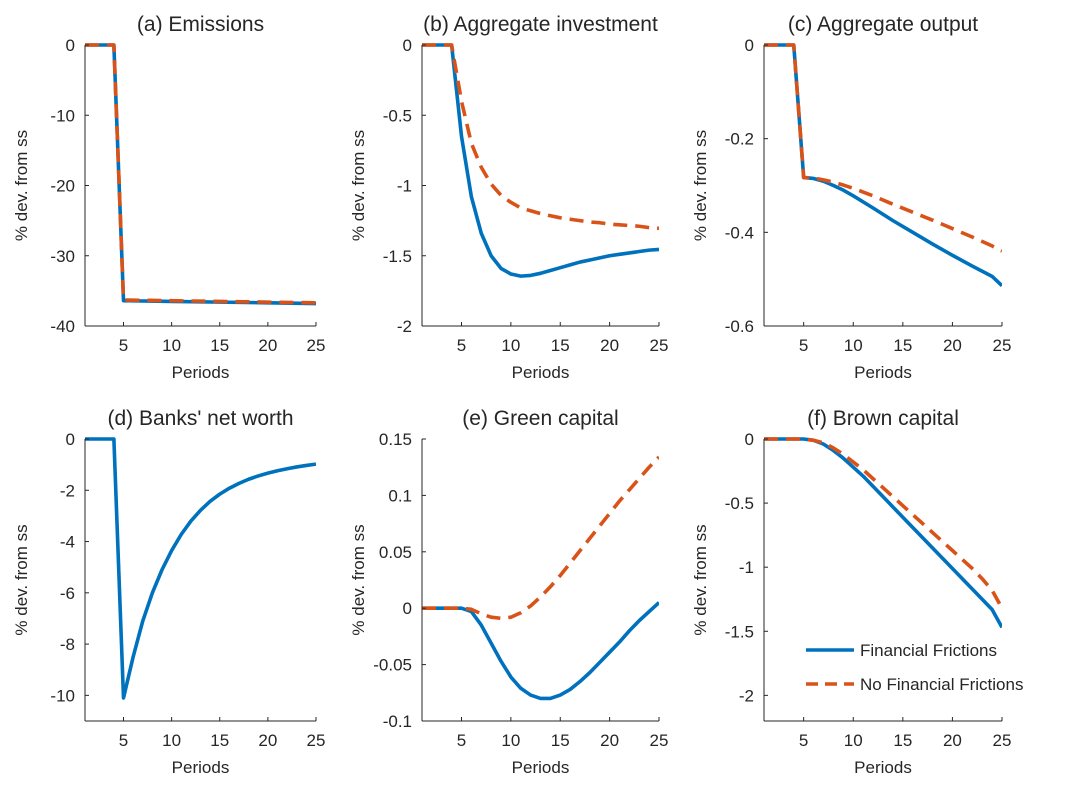 The width and height of the screenshot is (1079, 790). Describe the element at coordinates (67, 593) in the screenshot. I see `y-tick-label: -6` at that location.